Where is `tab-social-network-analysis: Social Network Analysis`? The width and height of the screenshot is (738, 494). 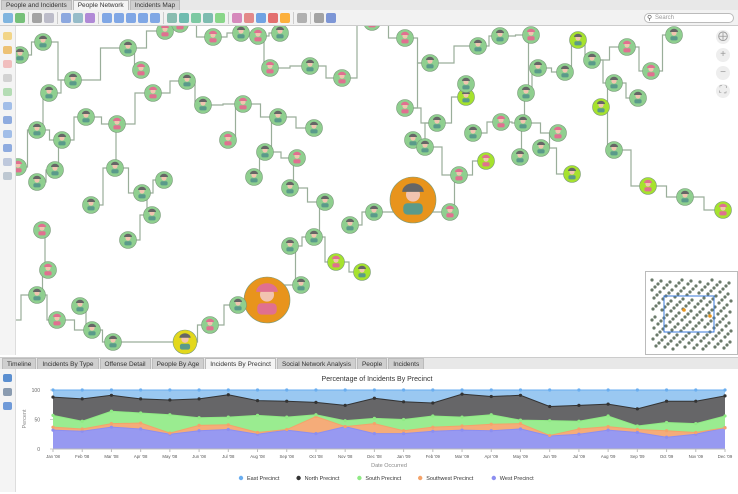 tab-social-network-analysis: Social Network Analysis is located at coordinates (316, 363).